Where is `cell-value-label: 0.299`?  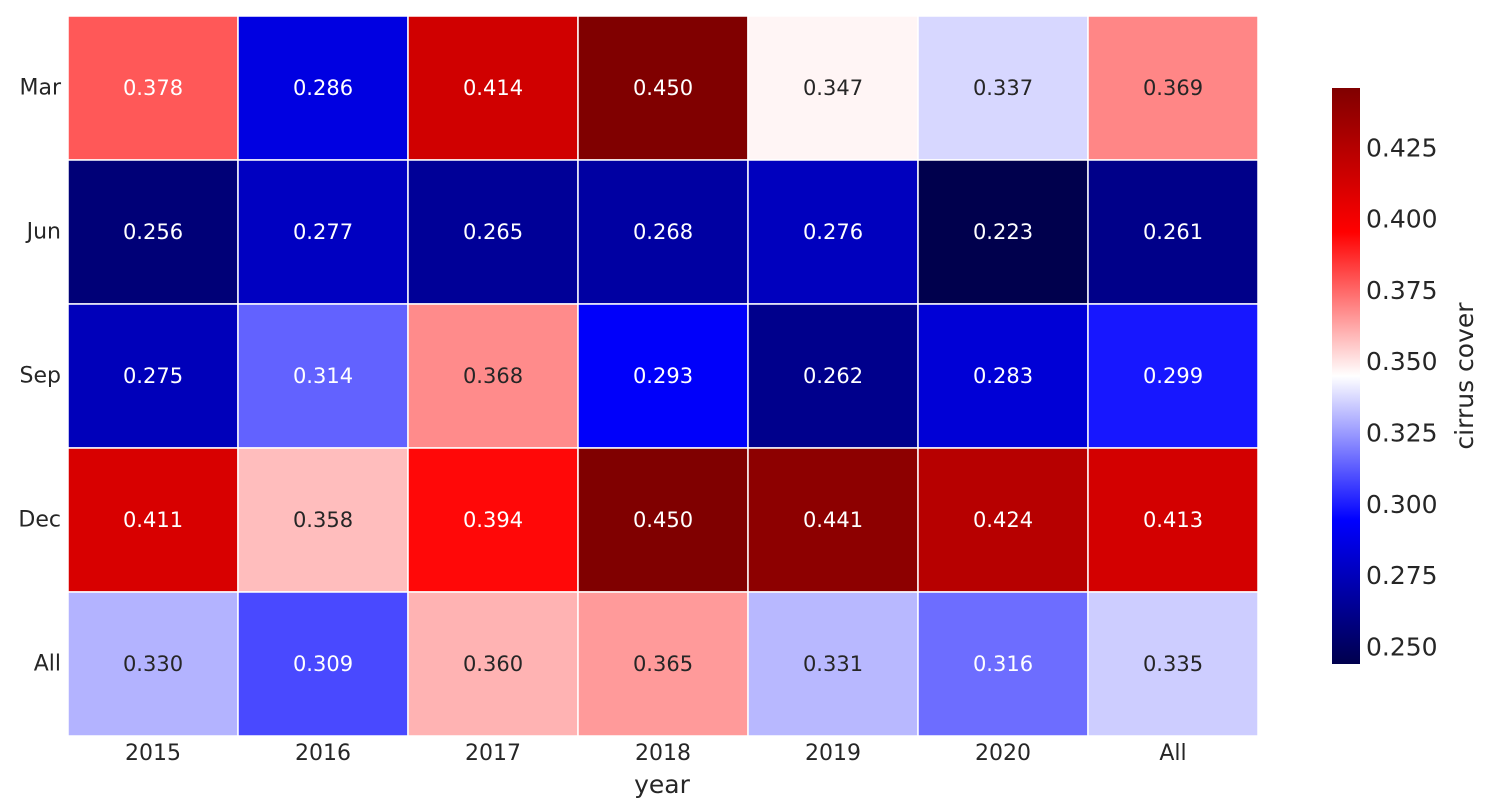 cell-value-label: 0.299 is located at coordinates (1173, 376).